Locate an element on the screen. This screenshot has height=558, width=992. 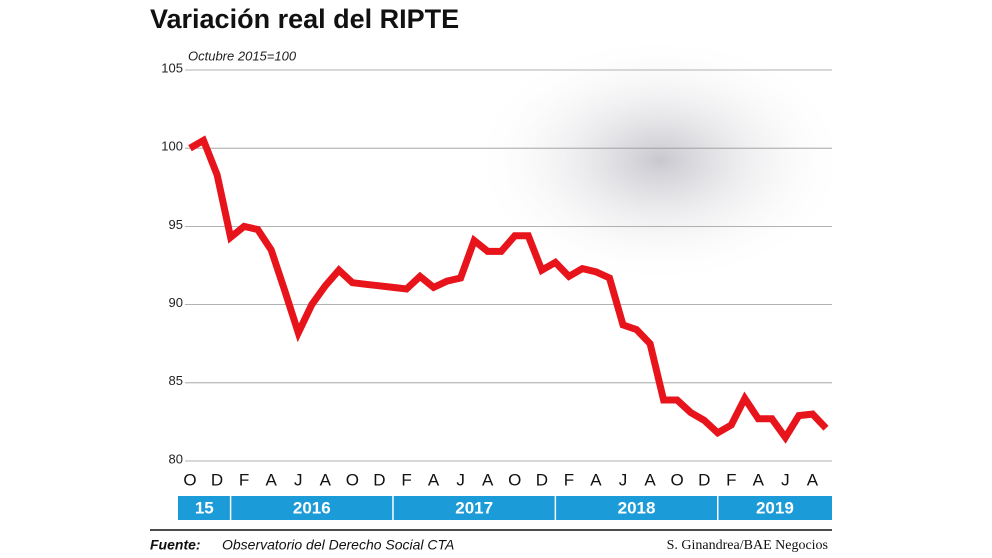
y-tick-label: 95 is located at coordinates (176, 224).